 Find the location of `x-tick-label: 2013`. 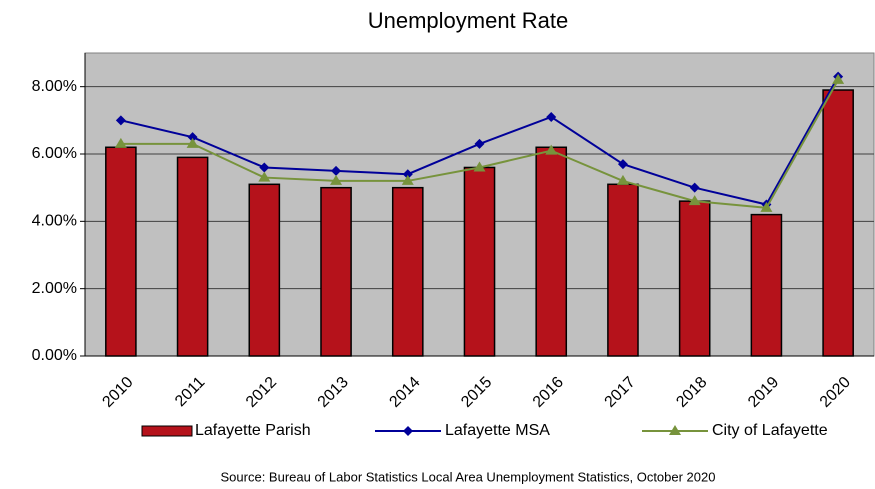

x-tick-label: 2013 is located at coordinates (333, 392).